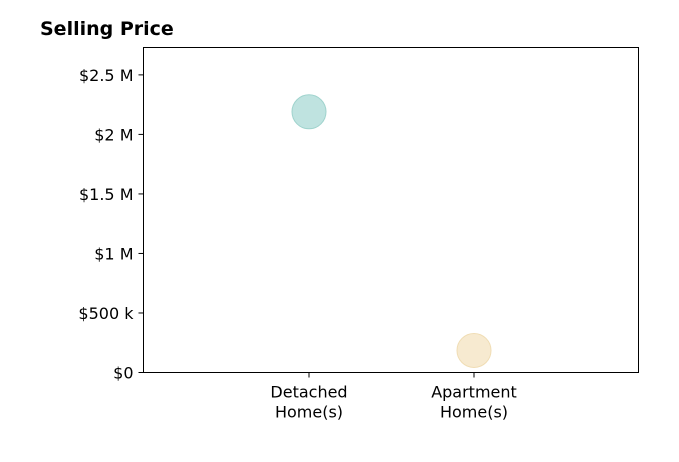  I want to click on y-tick-label: $2.5 M, so click(106, 75).